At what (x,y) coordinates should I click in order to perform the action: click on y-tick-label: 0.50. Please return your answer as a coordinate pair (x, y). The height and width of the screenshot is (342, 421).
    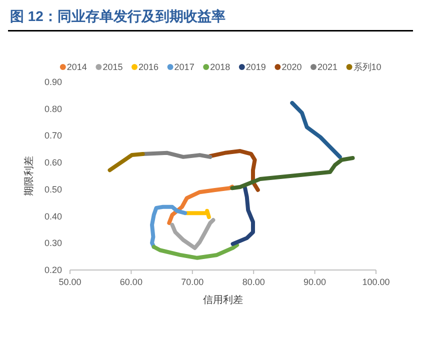
    Looking at the image, I should click on (53, 189).